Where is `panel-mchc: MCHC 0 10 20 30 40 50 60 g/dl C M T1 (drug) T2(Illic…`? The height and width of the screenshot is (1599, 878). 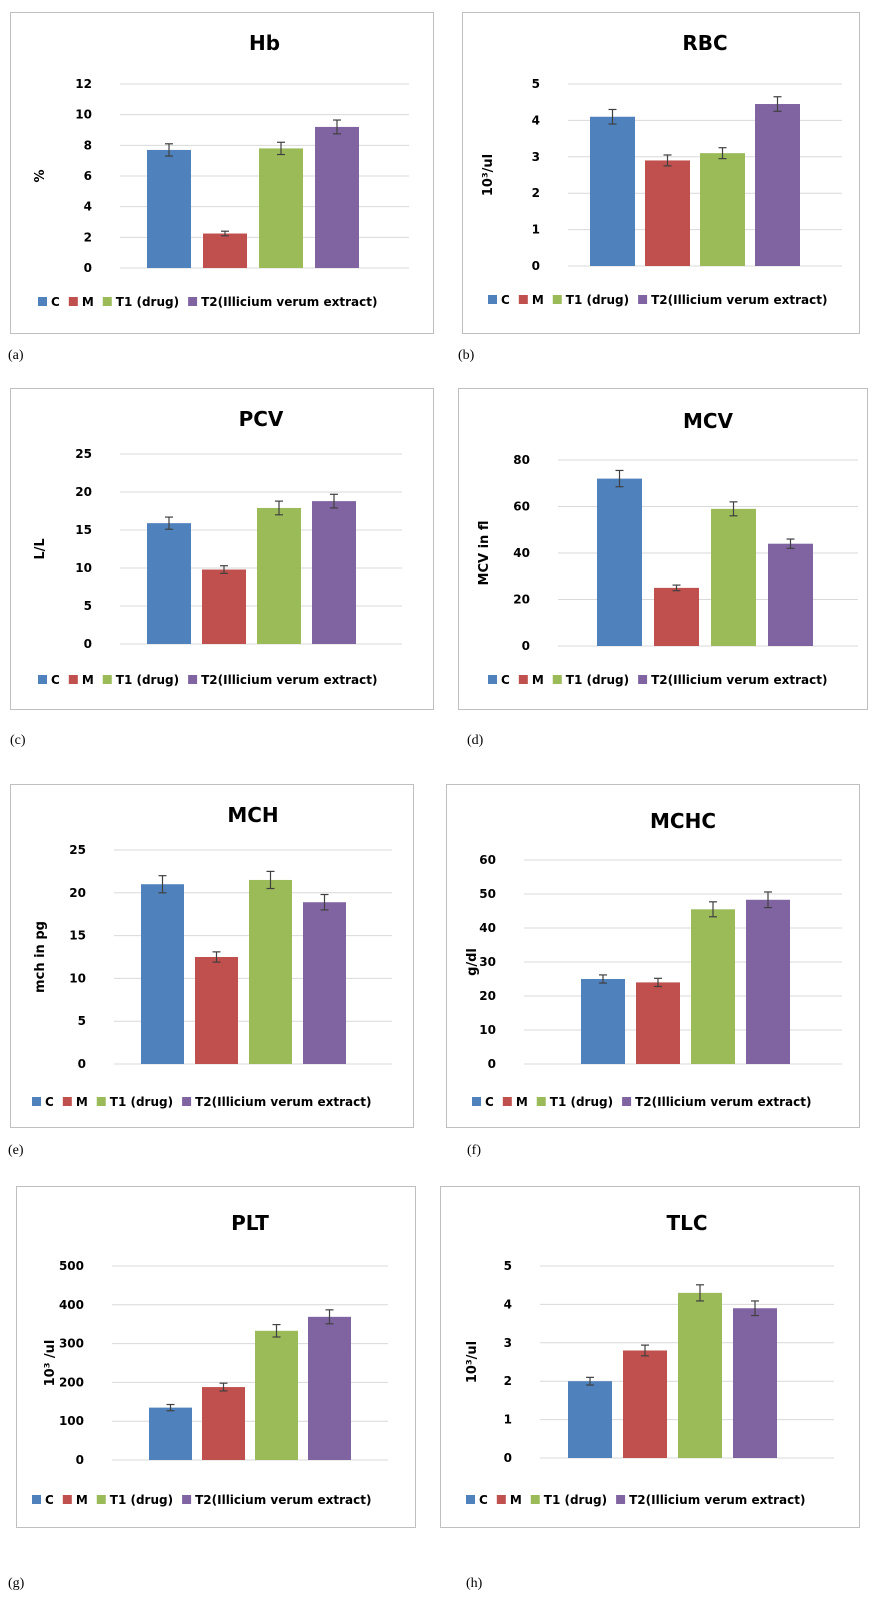 panel-mchc: MCHC 0 10 20 30 40 50 60 g/dl C M T1 (drug) T2(Illic… is located at coordinates (653, 956).